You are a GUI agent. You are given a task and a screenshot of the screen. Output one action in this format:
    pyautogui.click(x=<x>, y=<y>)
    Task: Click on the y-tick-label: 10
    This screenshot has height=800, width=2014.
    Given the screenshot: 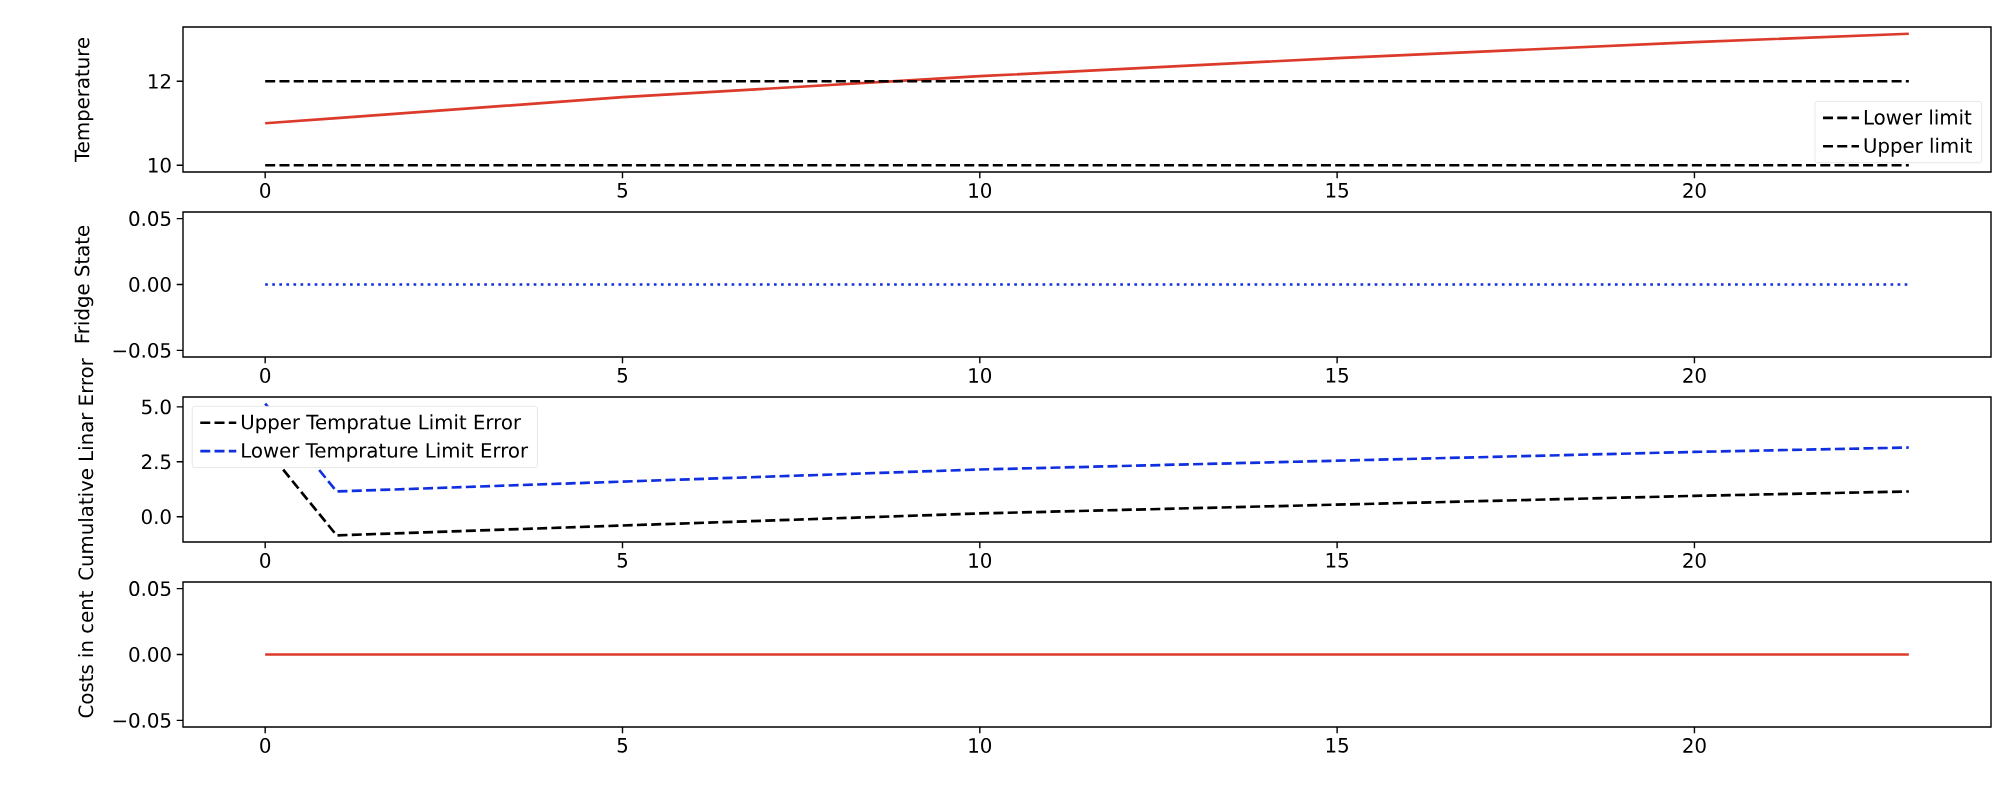 What is the action you would take?
    pyautogui.click(x=160, y=165)
    